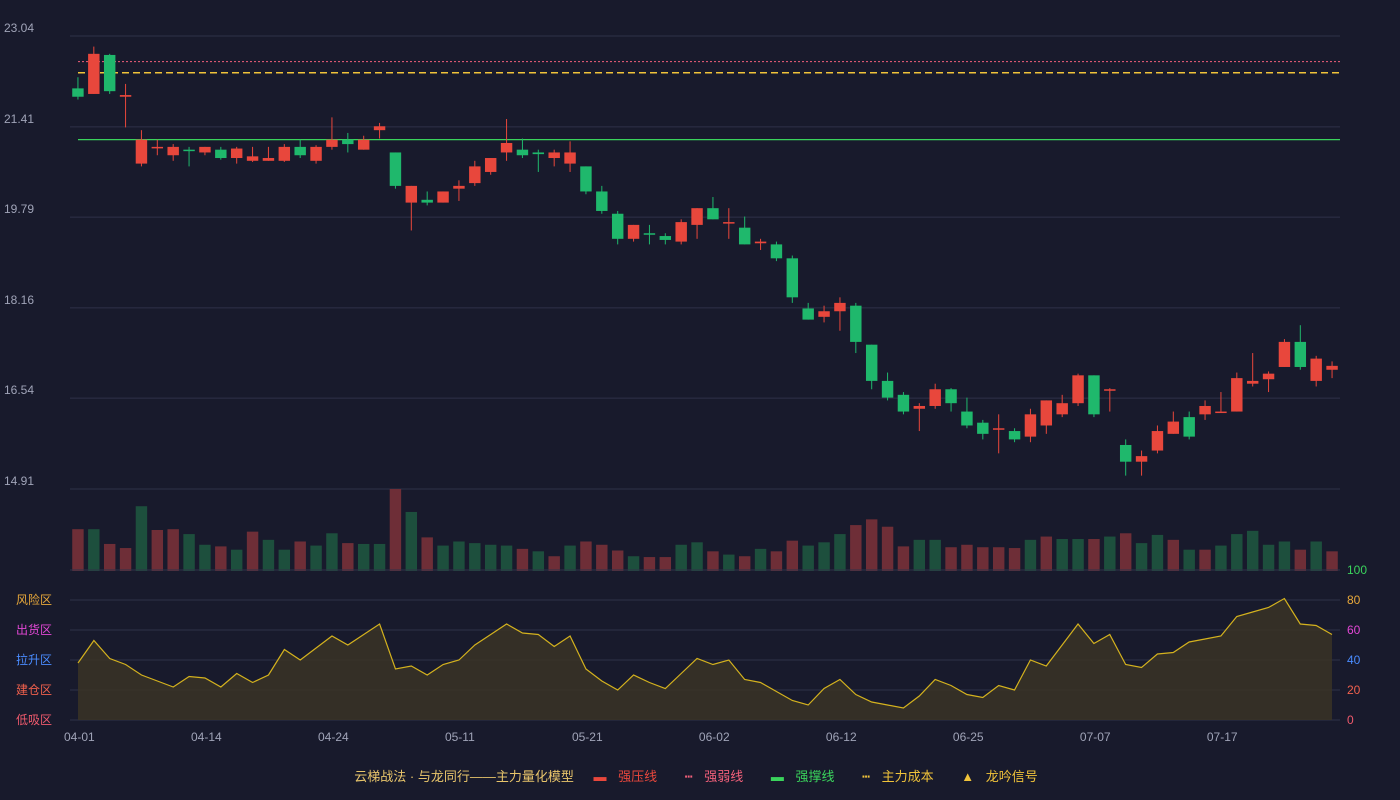 Image resolution: width=1400 pixels, height=800 pixels. What do you see at coordinates (34, 659) in the screenshot?
I see `zone-label: 拉升区` at bounding box center [34, 659].